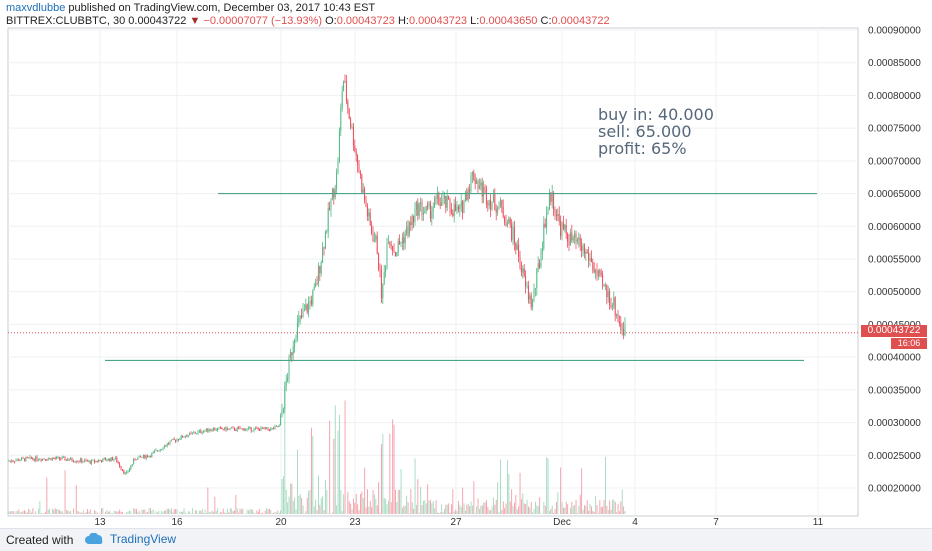 The image size is (932, 551). What do you see at coordinates (130, 539) in the screenshot?
I see `tradingview-link: TradingView` at bounding box center [130, 539].